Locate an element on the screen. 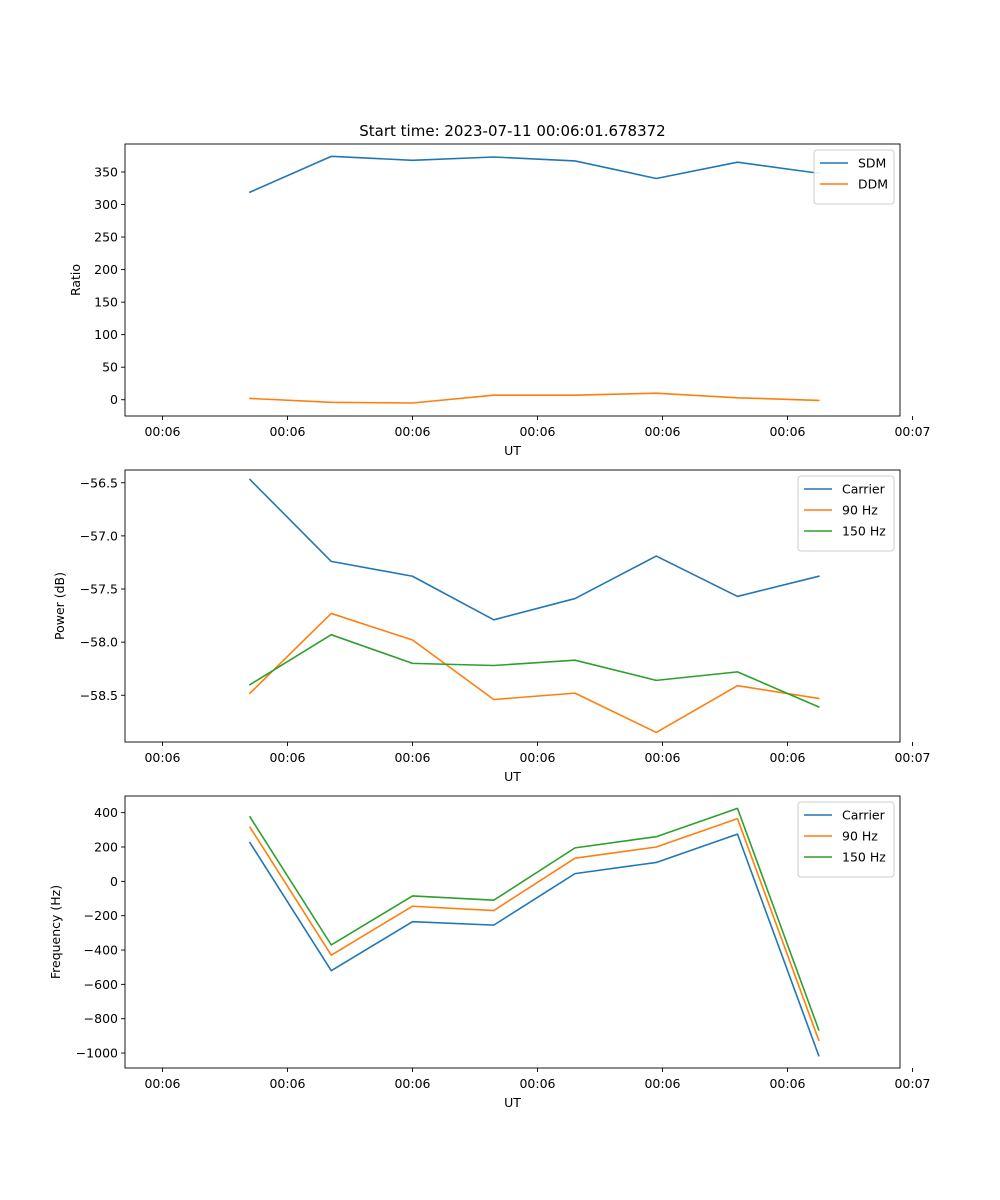 This screenshot has height=1200, width=1000. y-tick-label: 100 is located at coordinates (106, 334).